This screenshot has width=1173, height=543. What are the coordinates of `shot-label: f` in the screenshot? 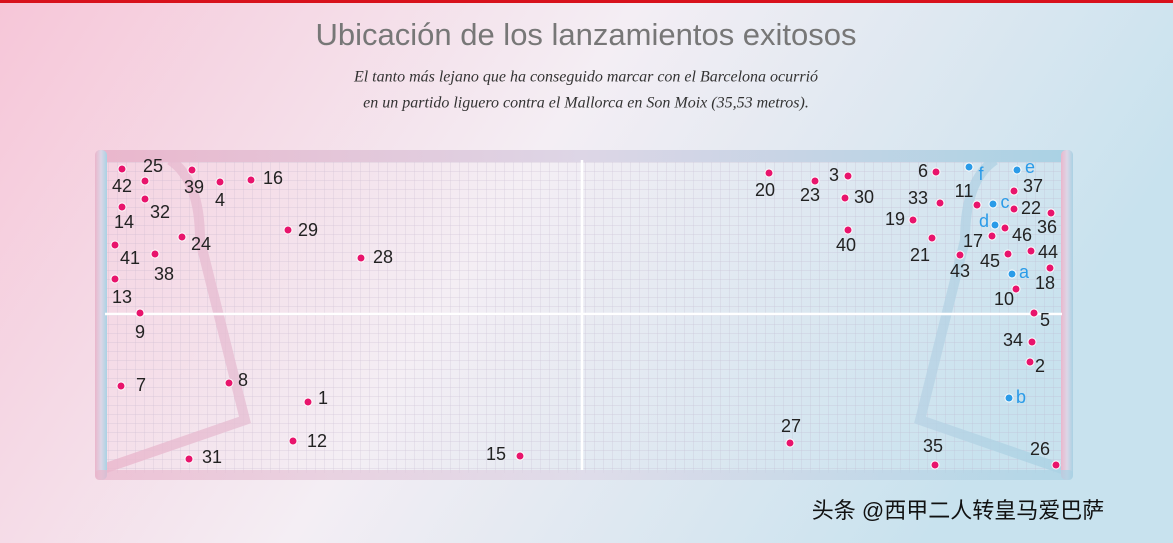 It's located at (981, 174).